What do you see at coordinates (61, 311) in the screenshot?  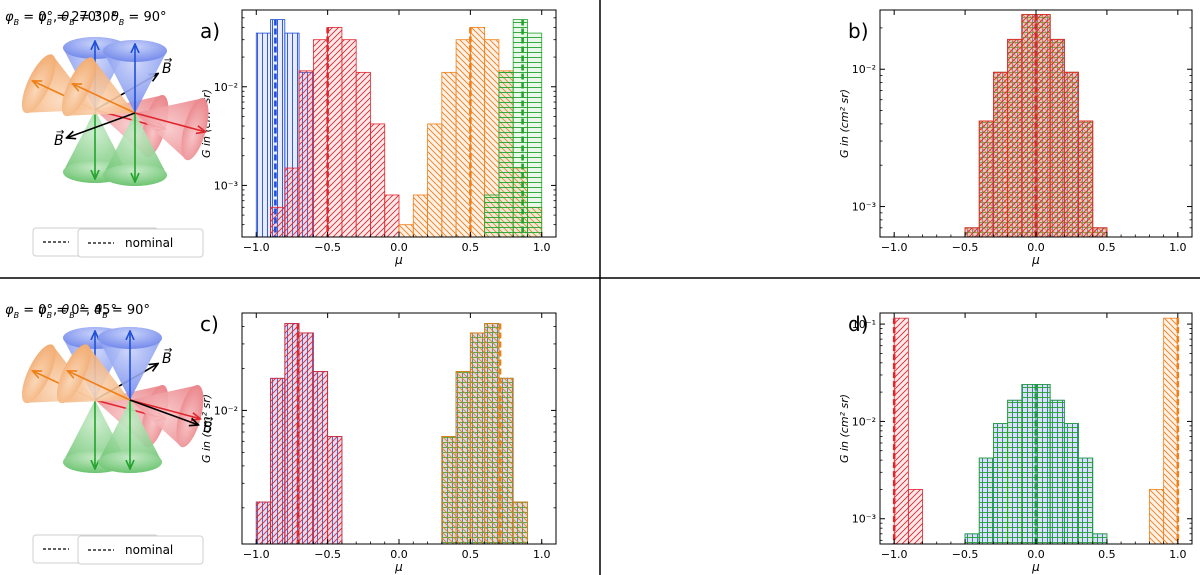 I see `panel-orientation-title: φB = 0°, θB = 45°` at bounding box center [61, 311].